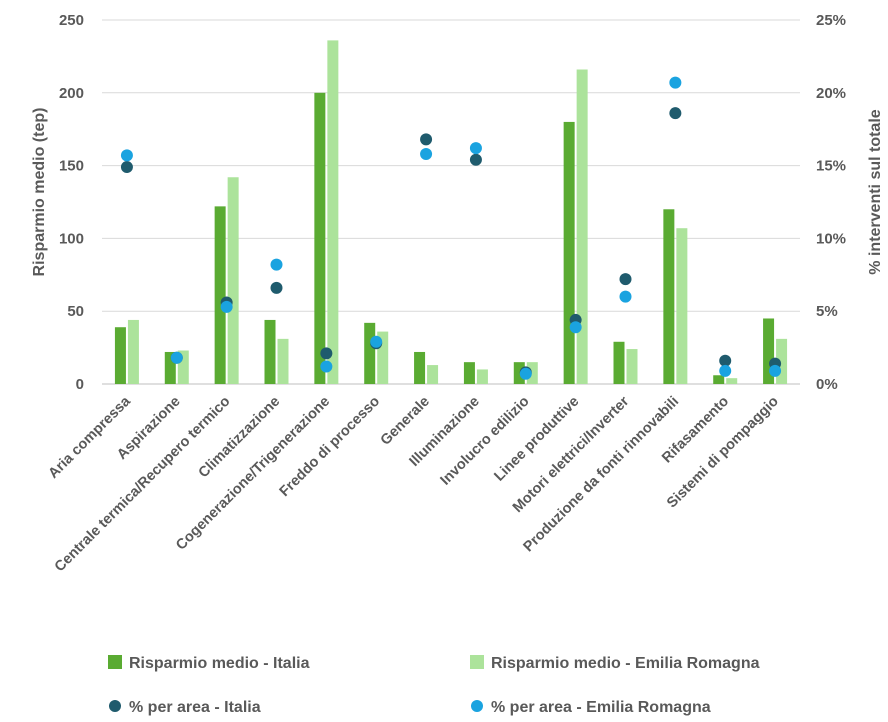  I want to click on y-tick-label: 50, so click(75, 311).